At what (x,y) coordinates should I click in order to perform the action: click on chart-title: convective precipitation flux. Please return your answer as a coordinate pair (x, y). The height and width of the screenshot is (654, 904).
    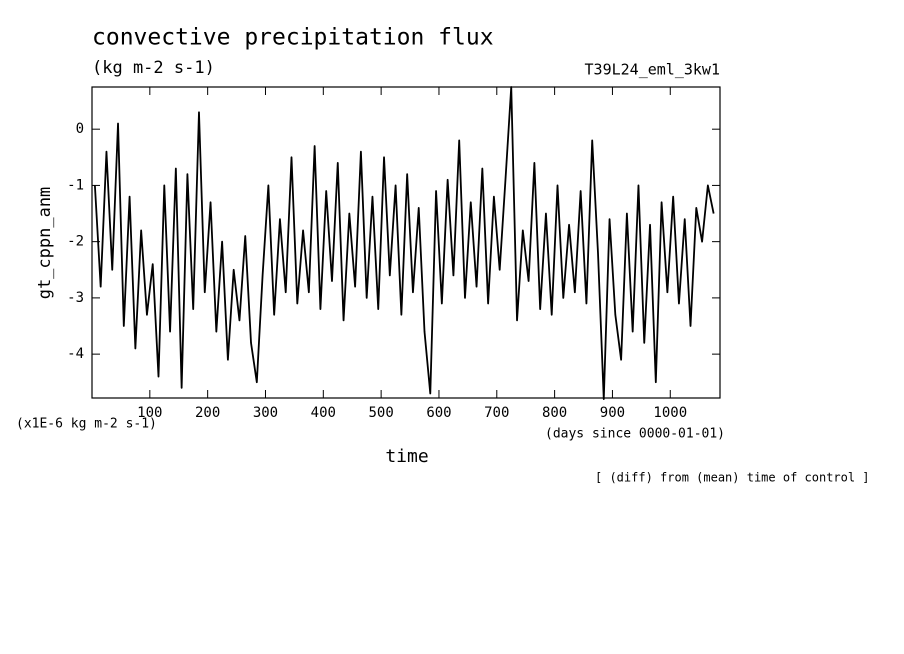
    Looking at the image, I should click on (293, 38).